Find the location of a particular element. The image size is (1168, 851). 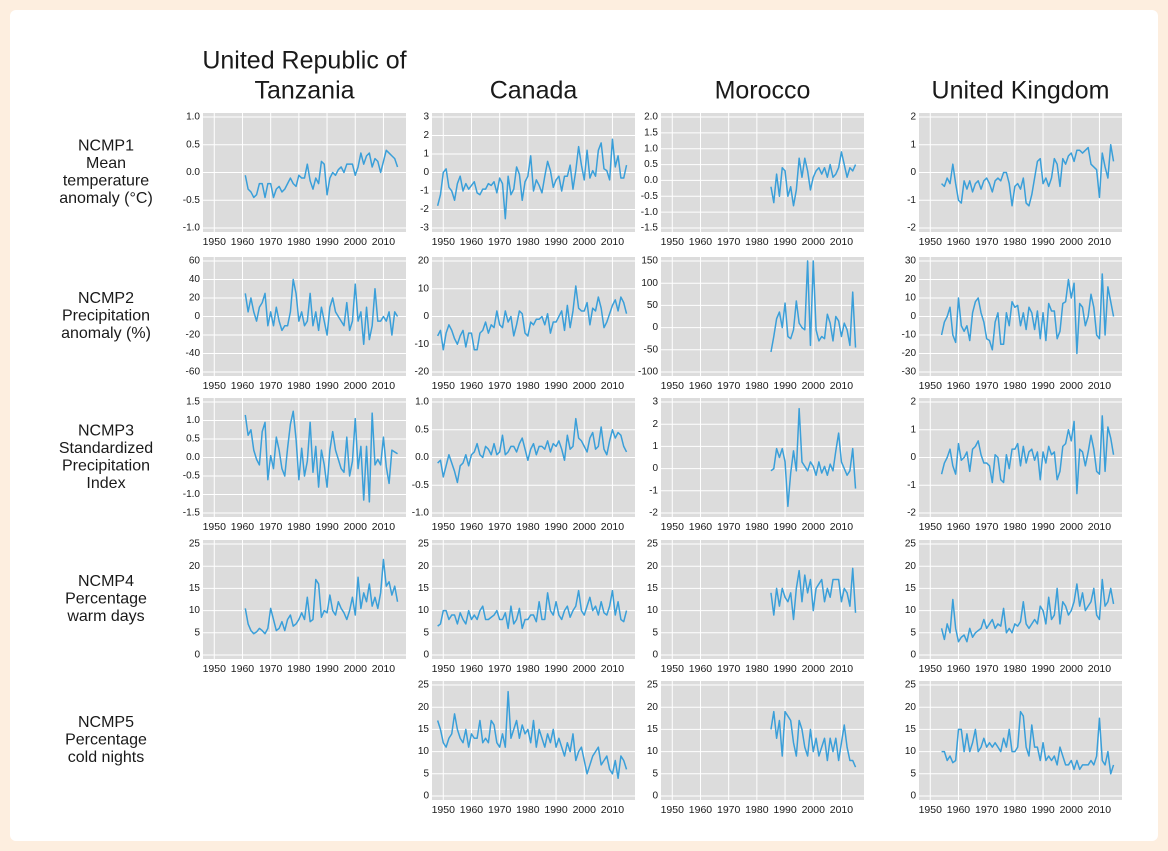

column-header: Morocco is located at coordinates (763, 91).